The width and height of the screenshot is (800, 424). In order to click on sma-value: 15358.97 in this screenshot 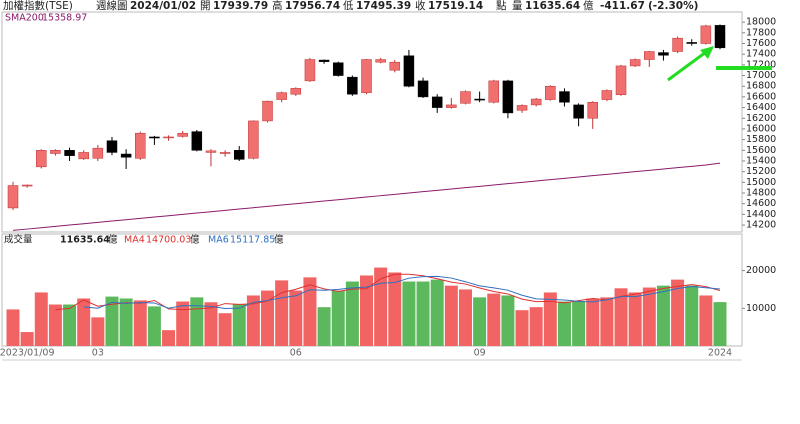, I will do `click(64, 18)`.